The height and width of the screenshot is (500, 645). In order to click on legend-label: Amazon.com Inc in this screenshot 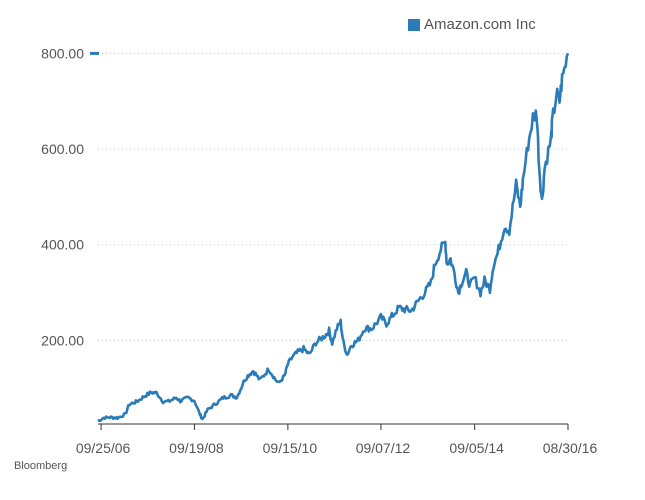, I will do `click(480, 24)`.